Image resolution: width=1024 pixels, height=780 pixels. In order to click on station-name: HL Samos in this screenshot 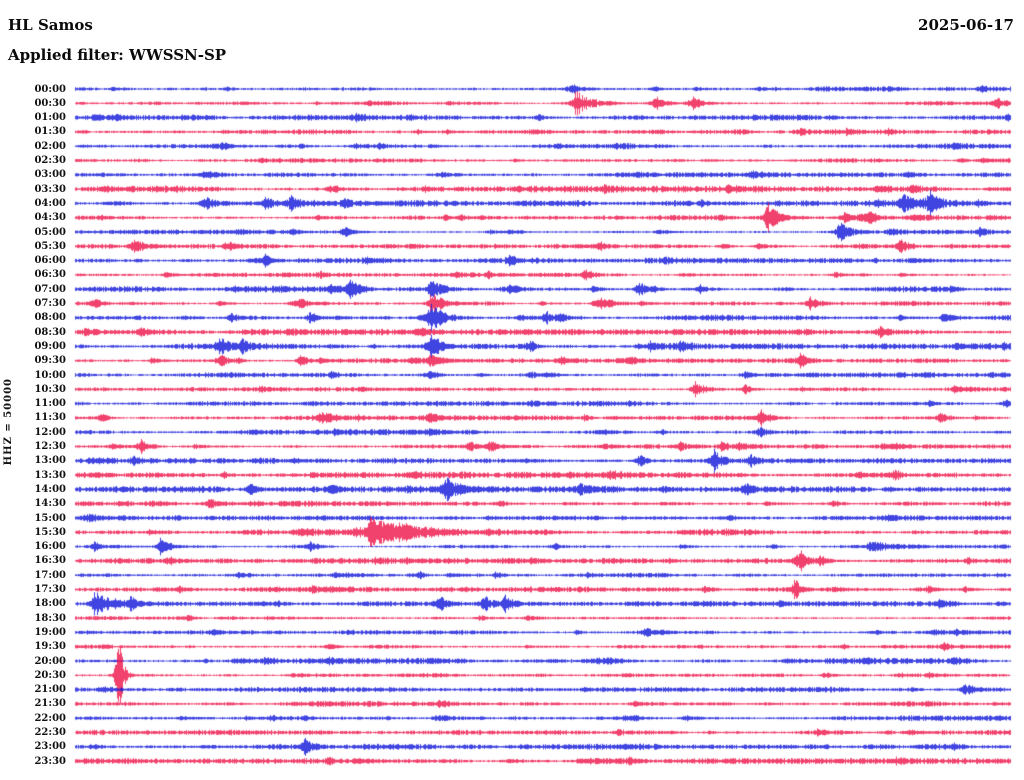, I will do `click(50, 25)`.